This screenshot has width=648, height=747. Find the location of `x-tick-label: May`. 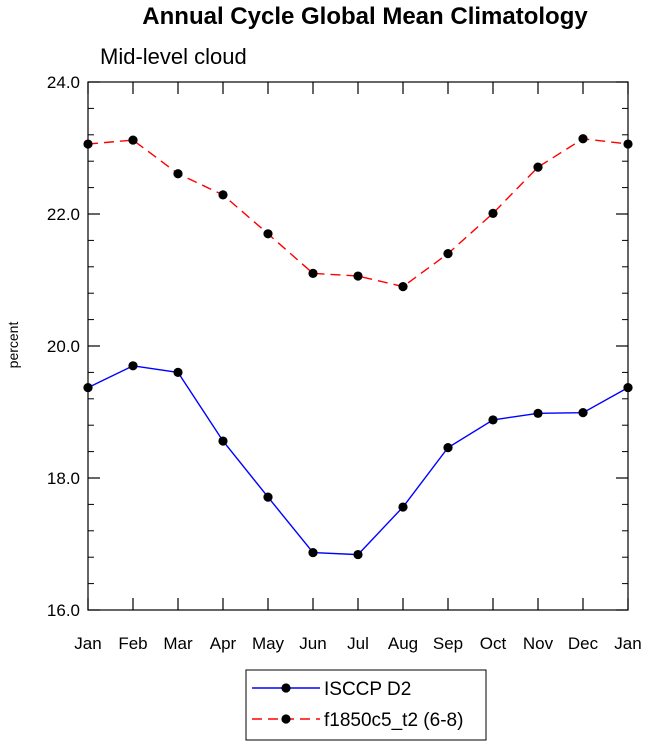

x-tick-label: May is located at coordinates (268, 643).